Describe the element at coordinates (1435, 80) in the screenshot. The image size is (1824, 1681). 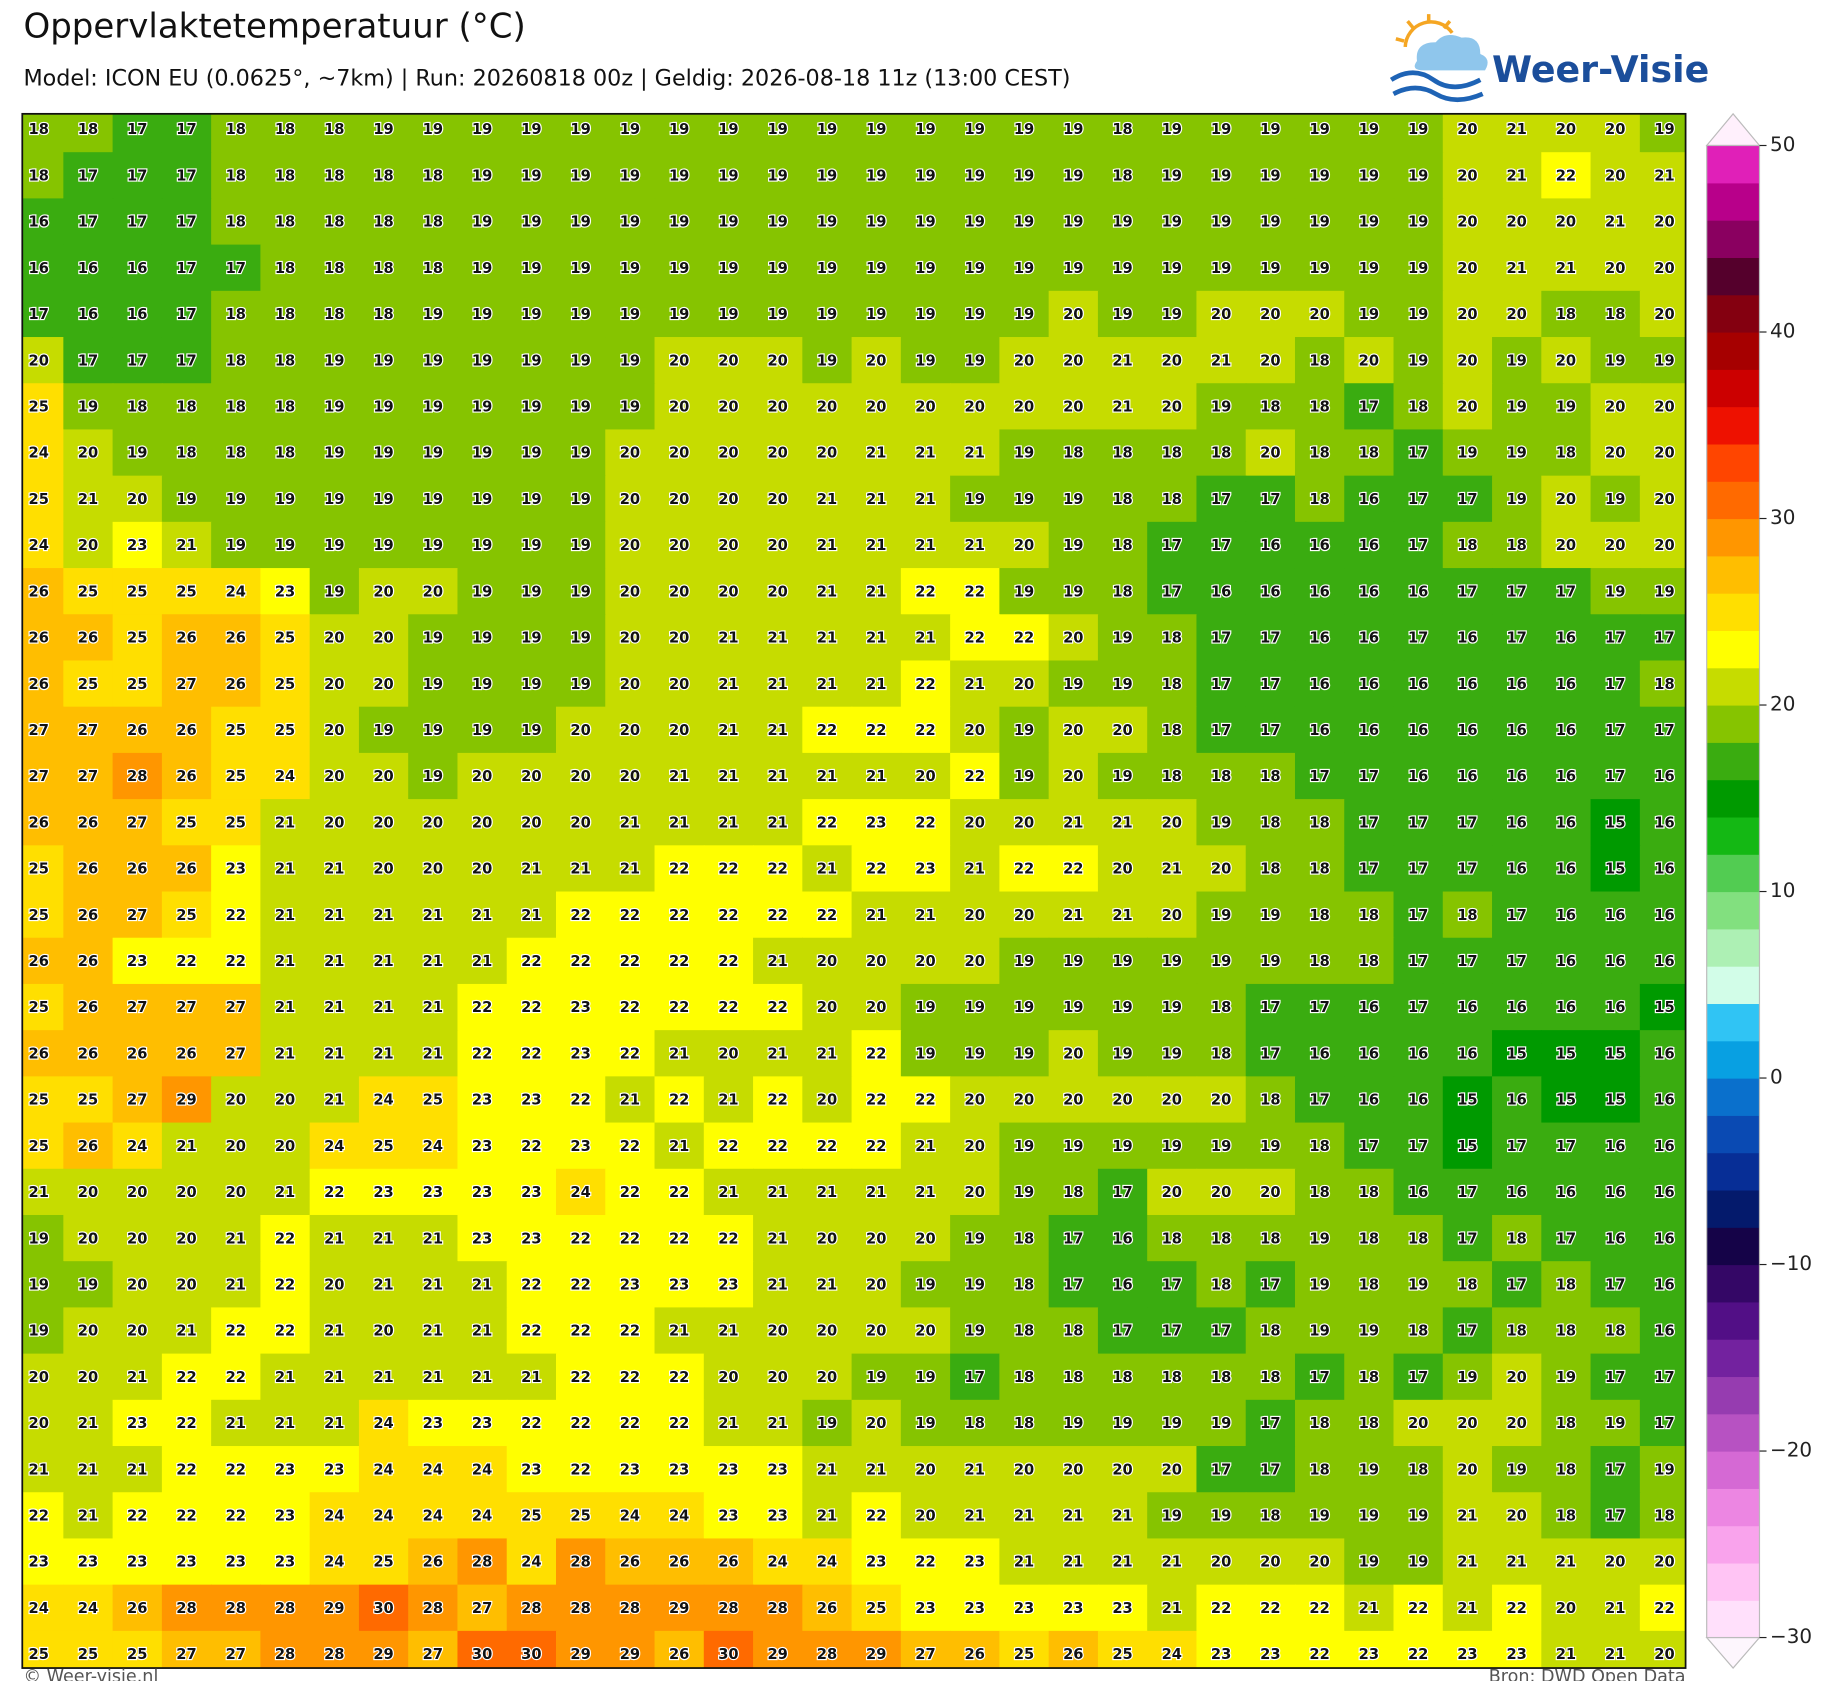
I see `logo-wave` at that location.